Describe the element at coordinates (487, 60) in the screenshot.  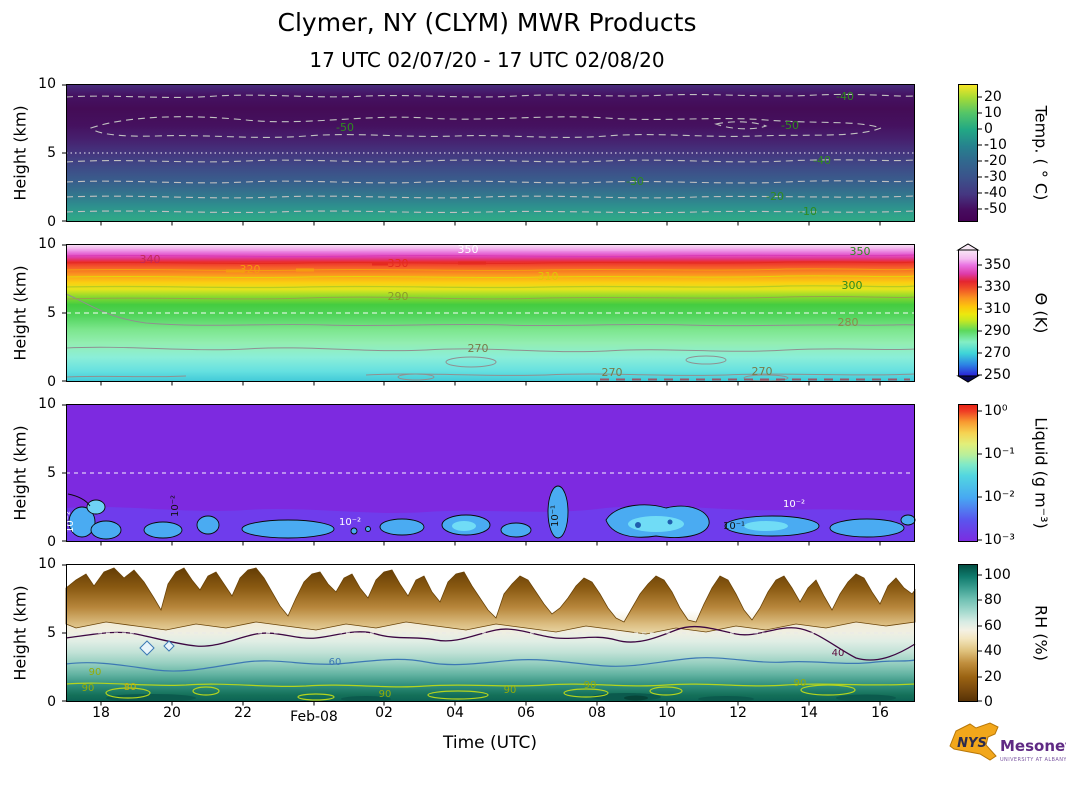
I see `page-subtitle: 17 UTC 02/07/20 - 17 UTC 02/08/20` at that location.